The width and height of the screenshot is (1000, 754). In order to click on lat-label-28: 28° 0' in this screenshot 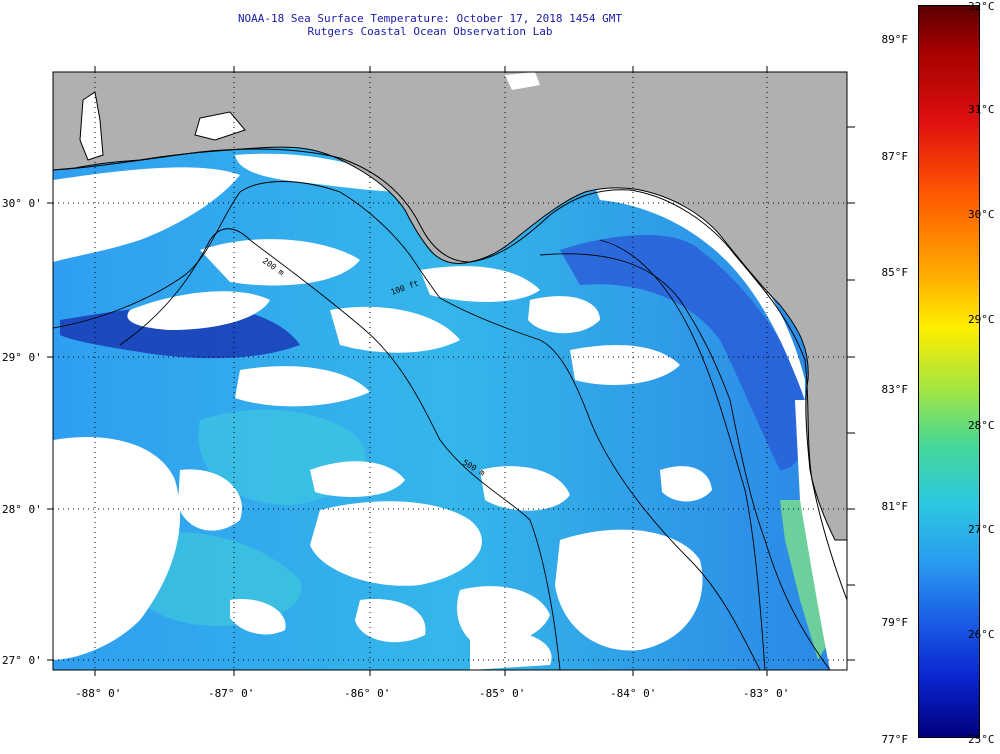, I will do `click(22, 509)`.